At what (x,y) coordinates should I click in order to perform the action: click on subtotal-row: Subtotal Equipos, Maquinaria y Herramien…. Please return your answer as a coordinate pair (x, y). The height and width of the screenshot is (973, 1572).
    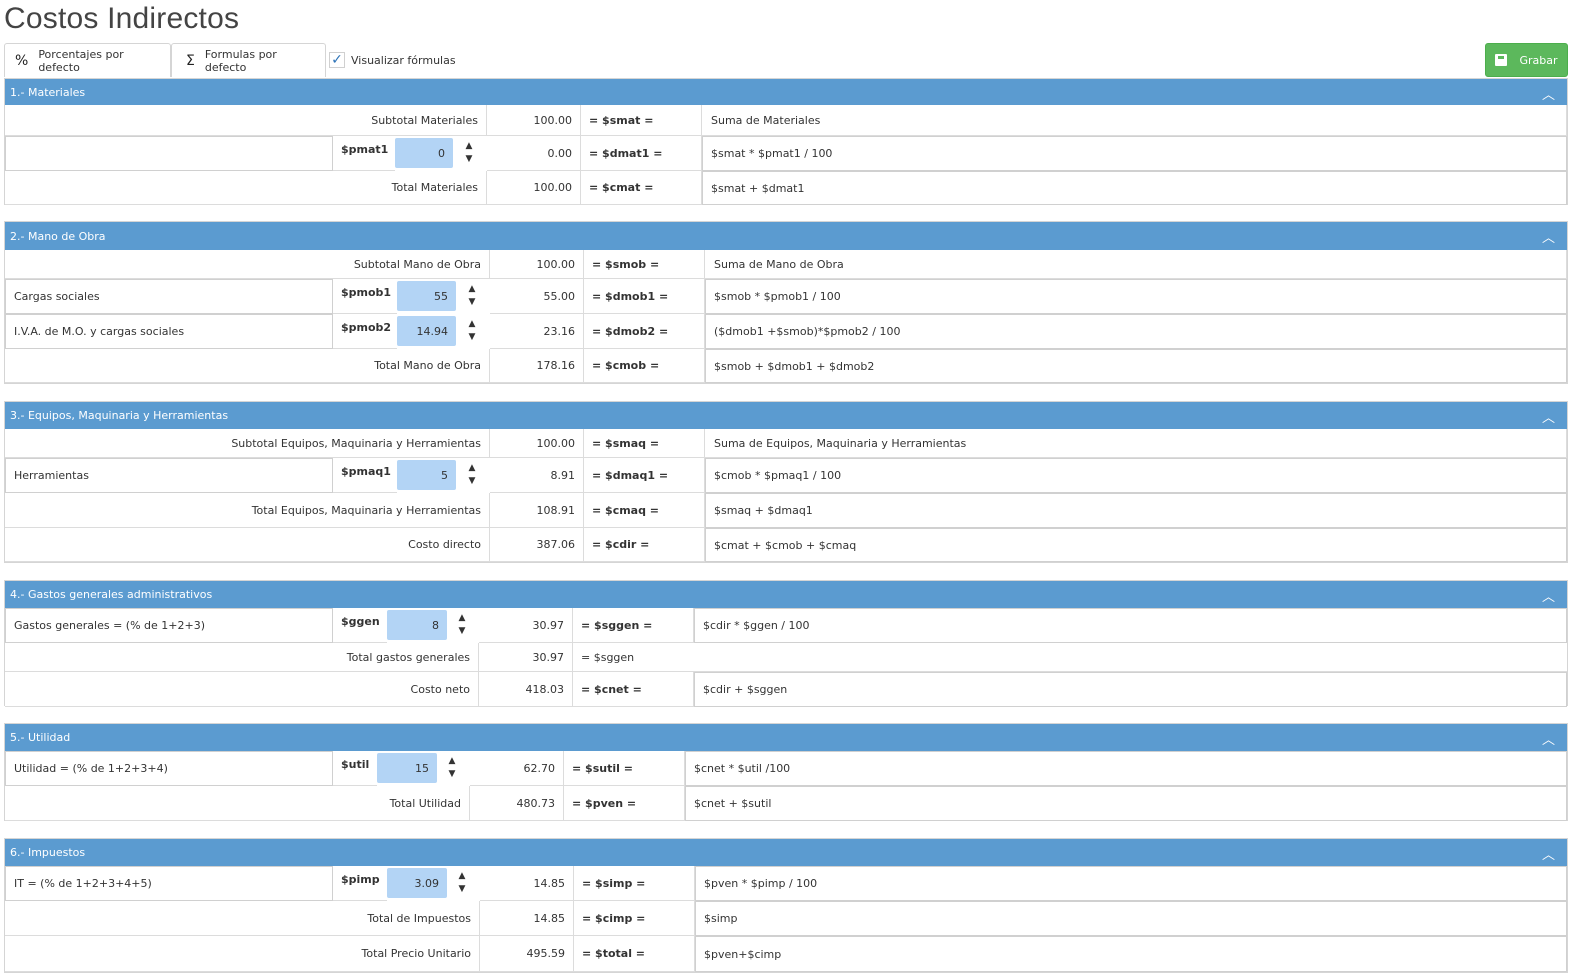
    Looking at the image, I should click on (786, 443).